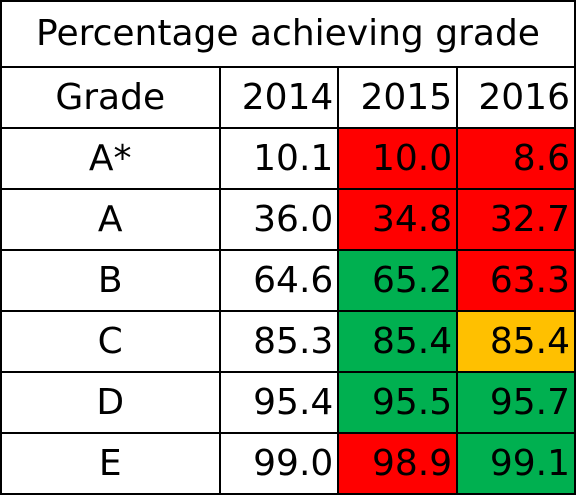 Image resolution: width=578 pixels, height=501 pixels. I want to click on table-row: E 99.0 98.9 99.1, so click(288, 463).